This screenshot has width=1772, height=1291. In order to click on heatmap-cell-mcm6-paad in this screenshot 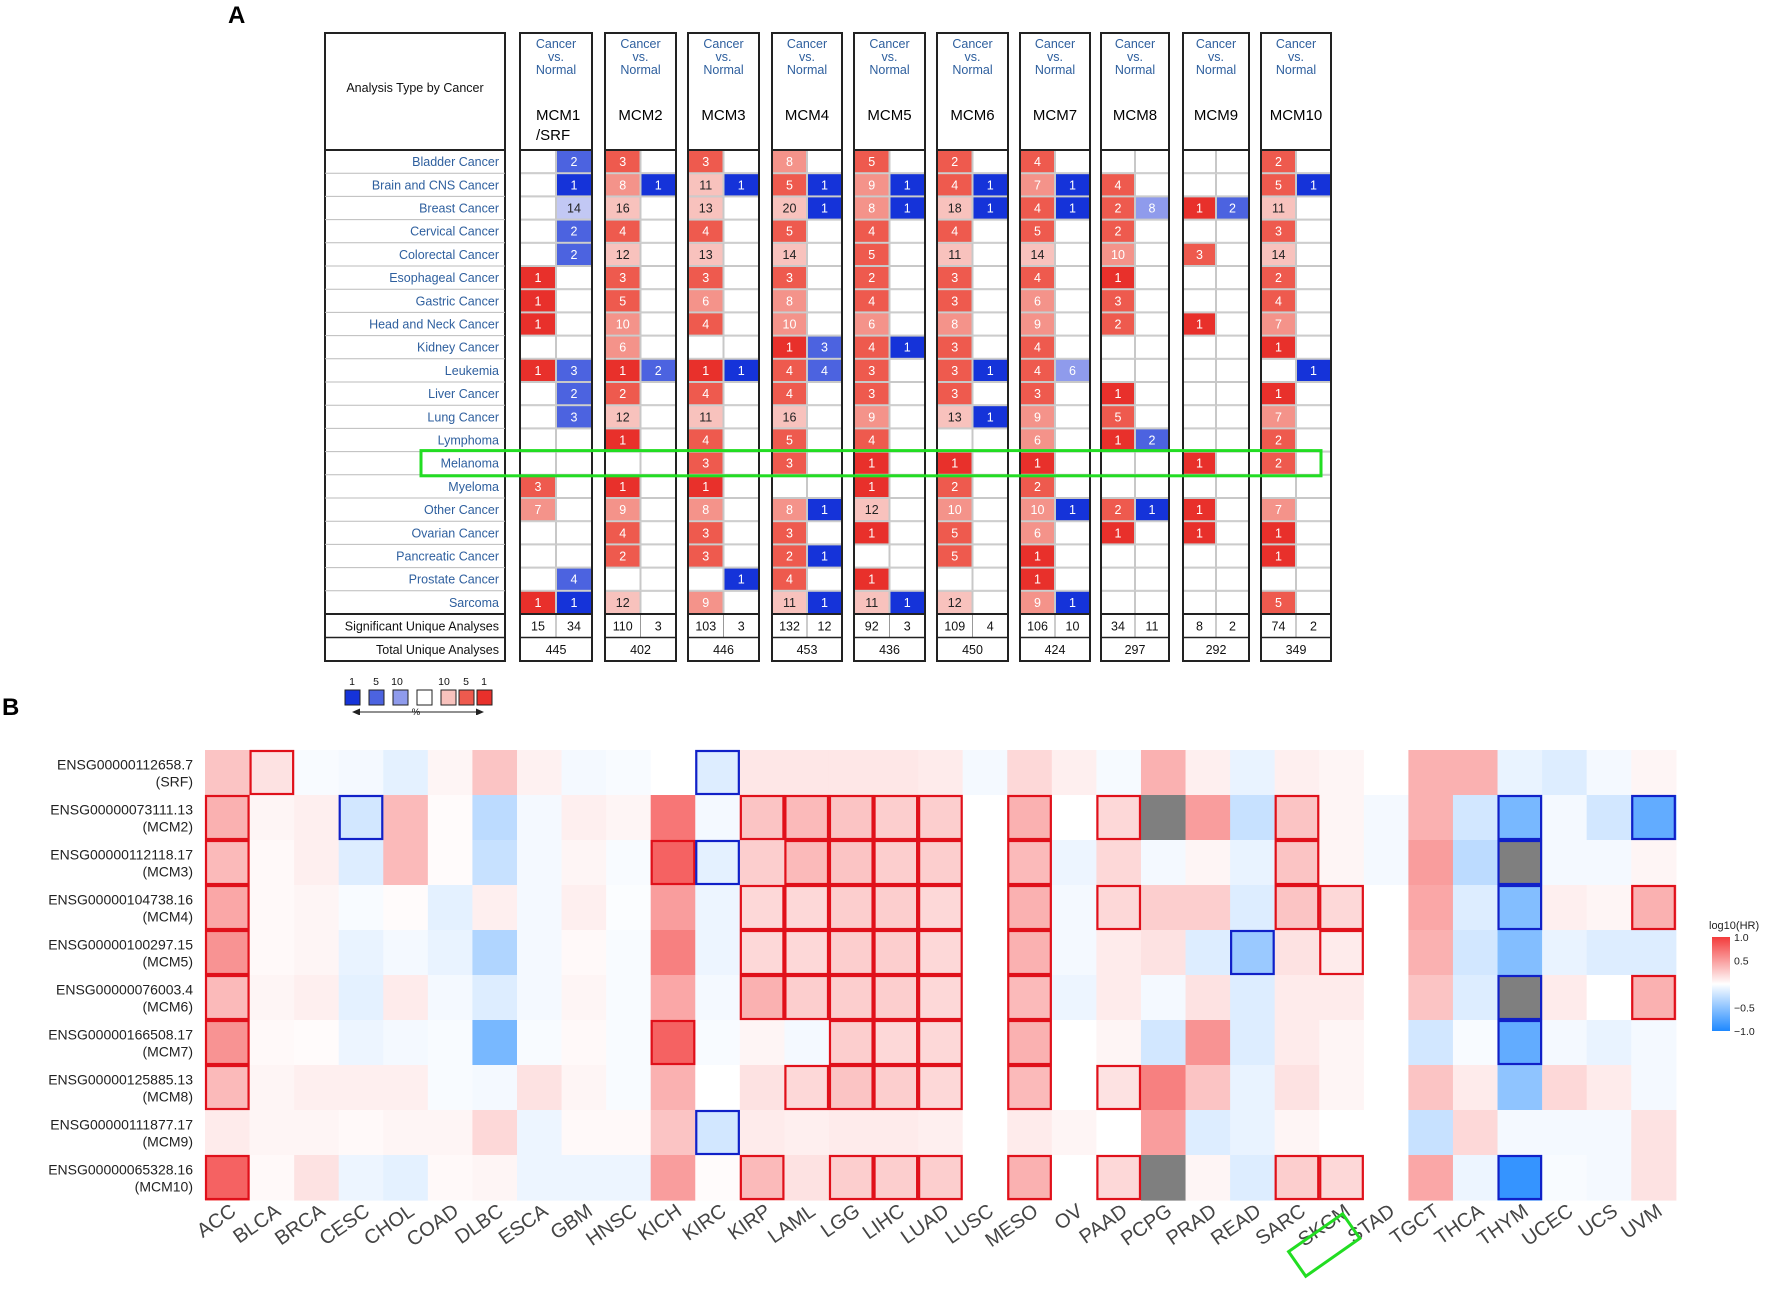, I will do `click(1119, 998)`.